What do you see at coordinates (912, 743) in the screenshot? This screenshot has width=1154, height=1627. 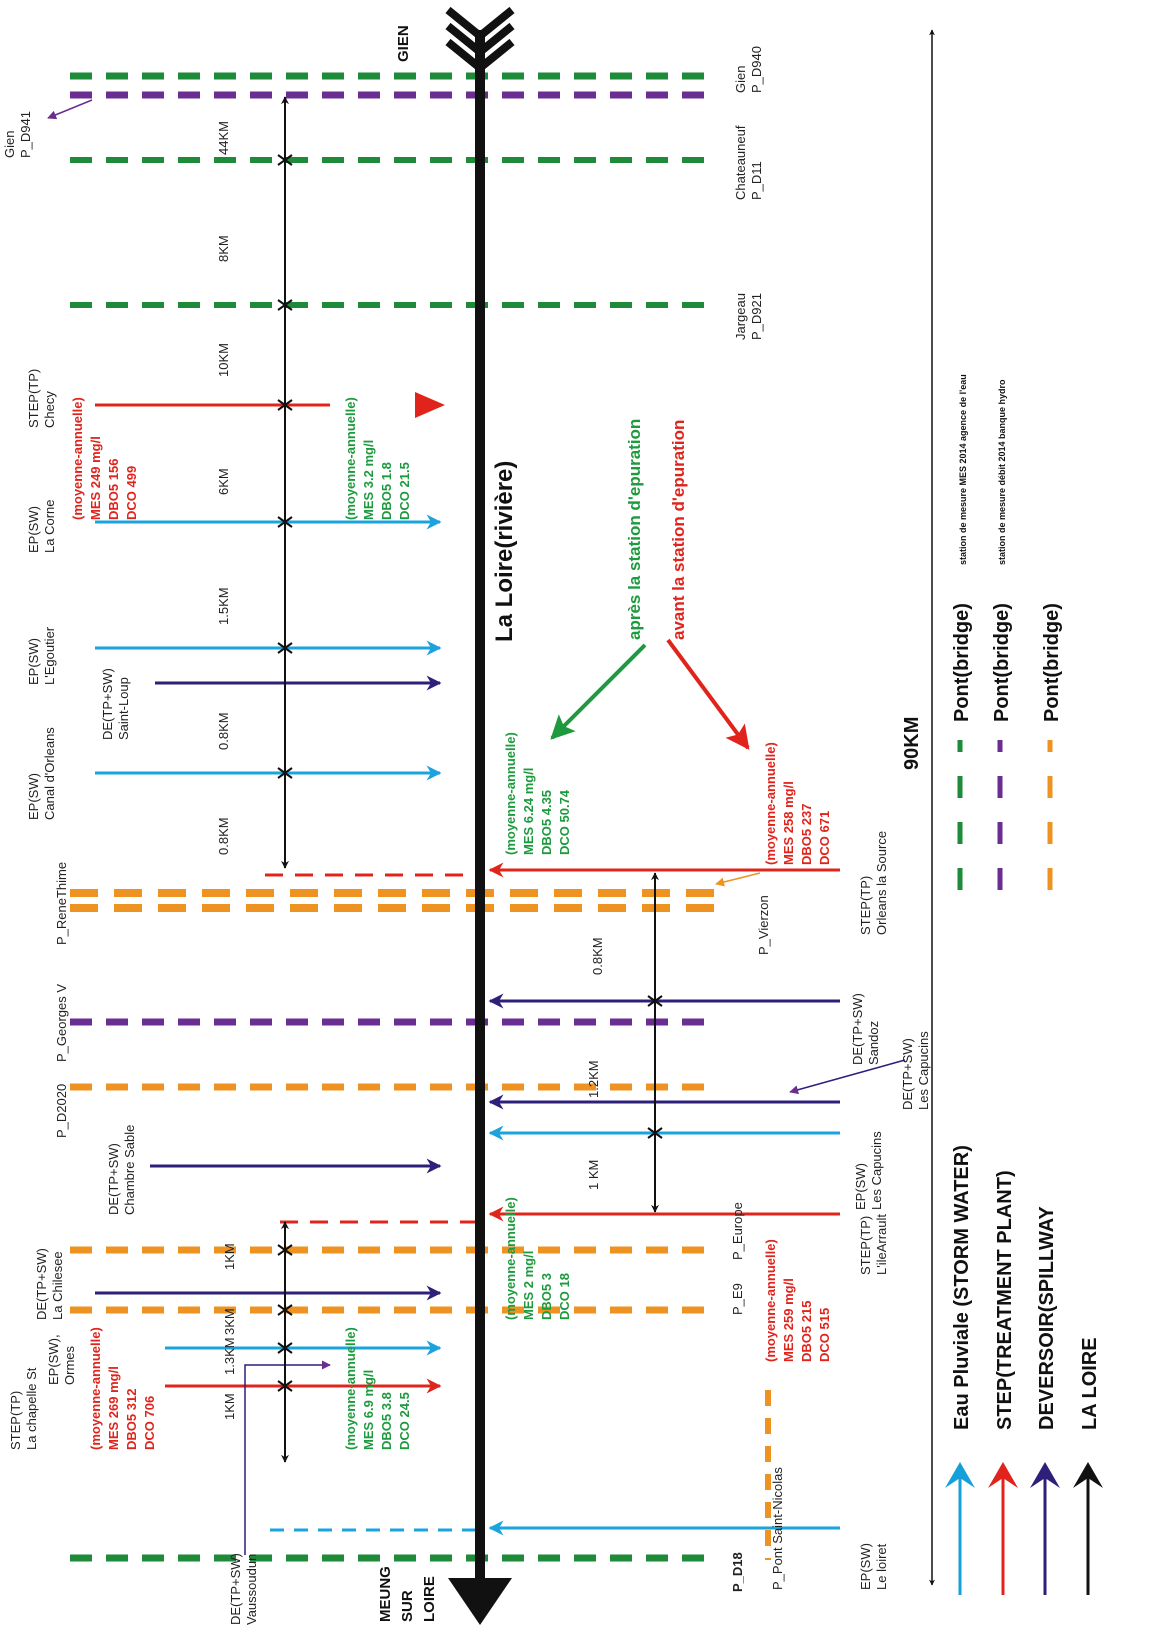 I see `total-distance-label: 90KM` at bounding box center [912, 743].